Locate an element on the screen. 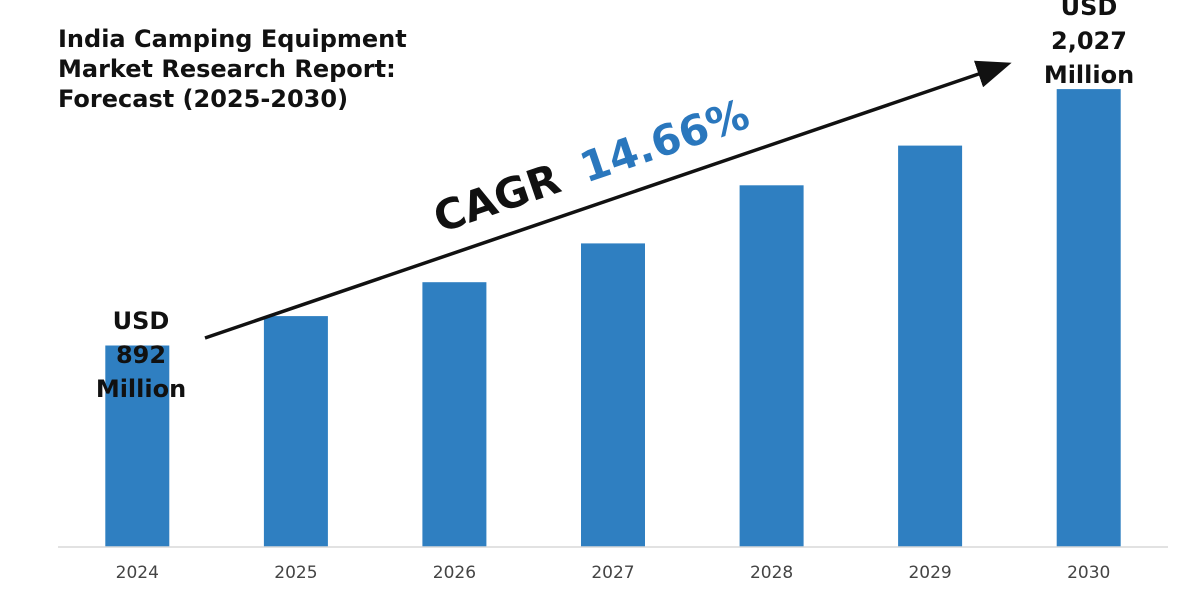 Image resolution: width=1200 pixels, height=600 pixels. end-label-value: 2,027 is located at coordinates (1089, 41).